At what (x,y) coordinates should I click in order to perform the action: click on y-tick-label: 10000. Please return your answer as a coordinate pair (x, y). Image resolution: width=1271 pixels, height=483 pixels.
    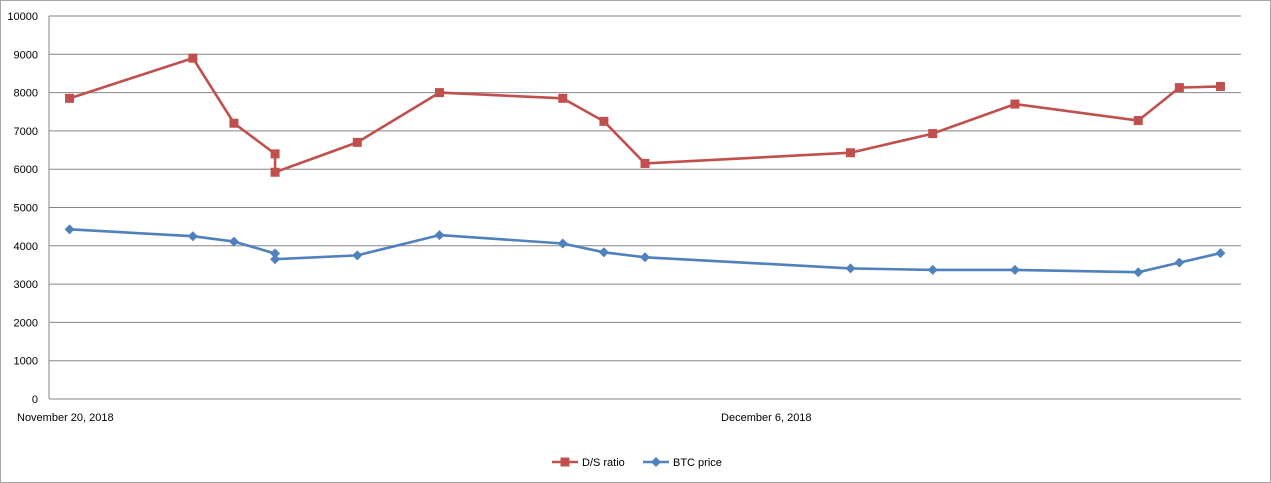
    Looking at the image, I should click on (22, 17).